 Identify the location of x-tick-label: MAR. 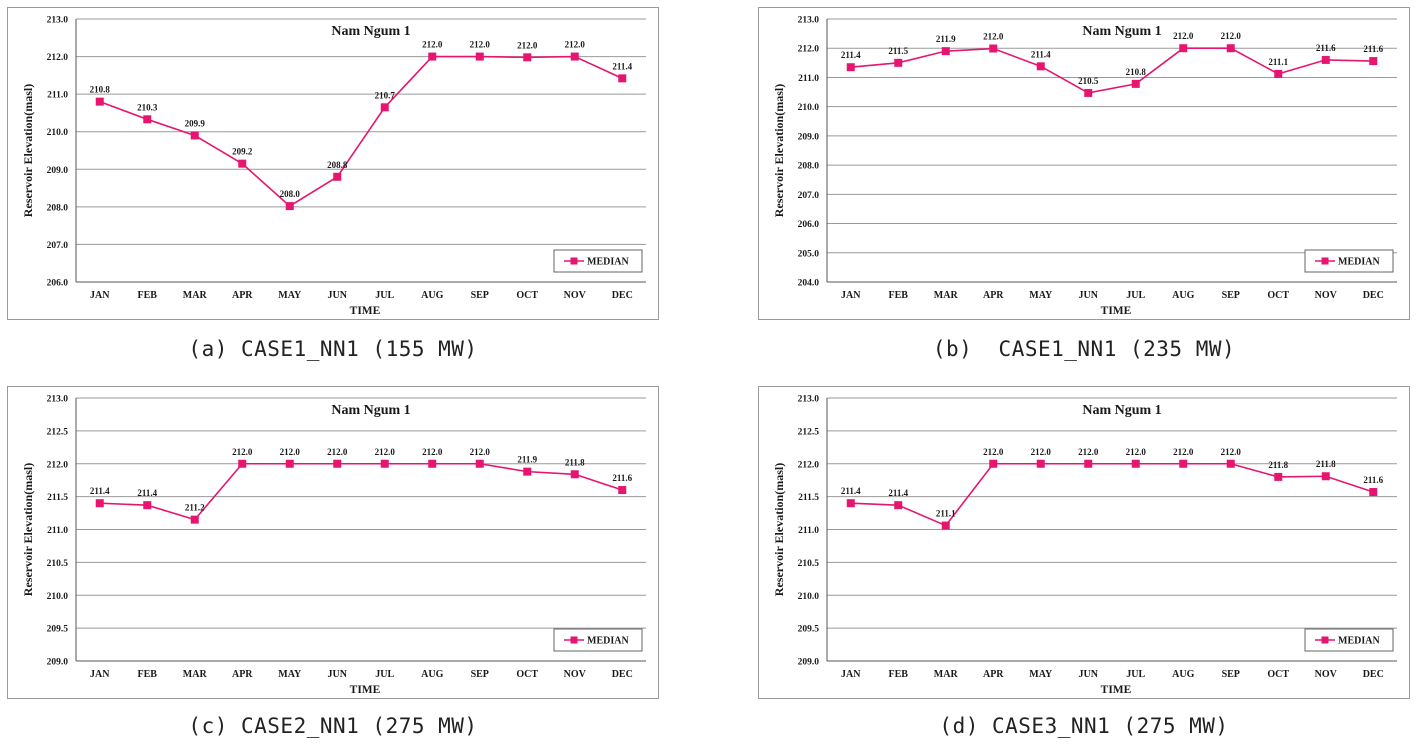
(195, 674).